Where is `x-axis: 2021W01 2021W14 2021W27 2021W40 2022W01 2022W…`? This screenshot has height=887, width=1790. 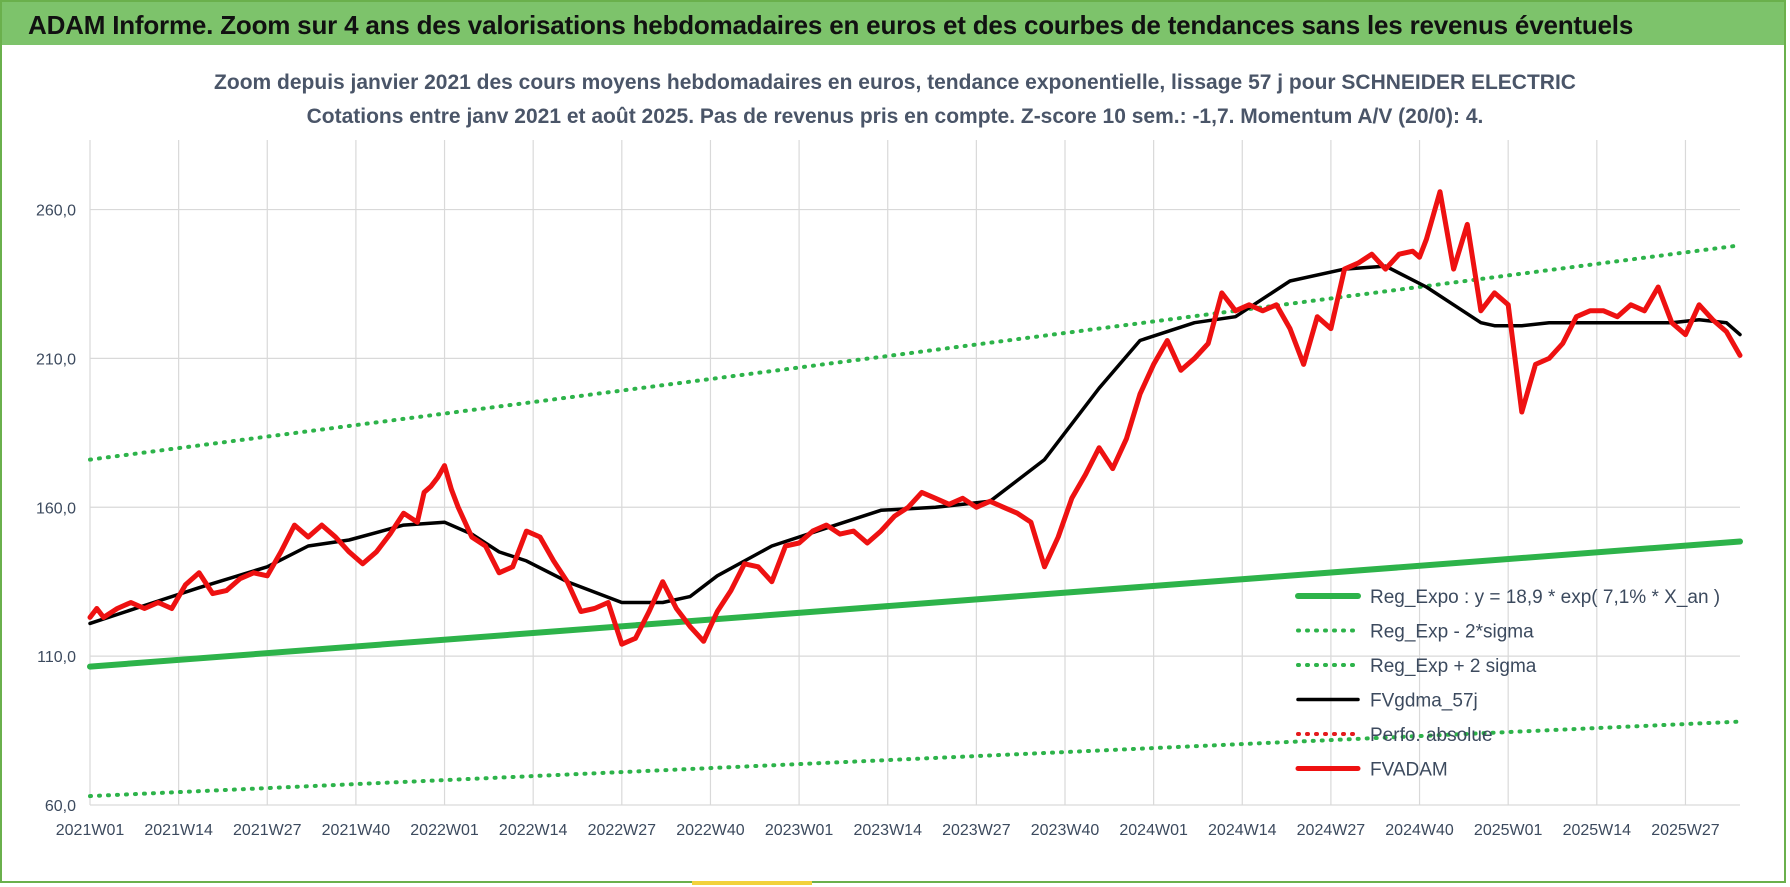
x-axis: 2021W01 2021W14 2021W27 2021W40 2022W01 2022W… is located at coordinates (888, 830).